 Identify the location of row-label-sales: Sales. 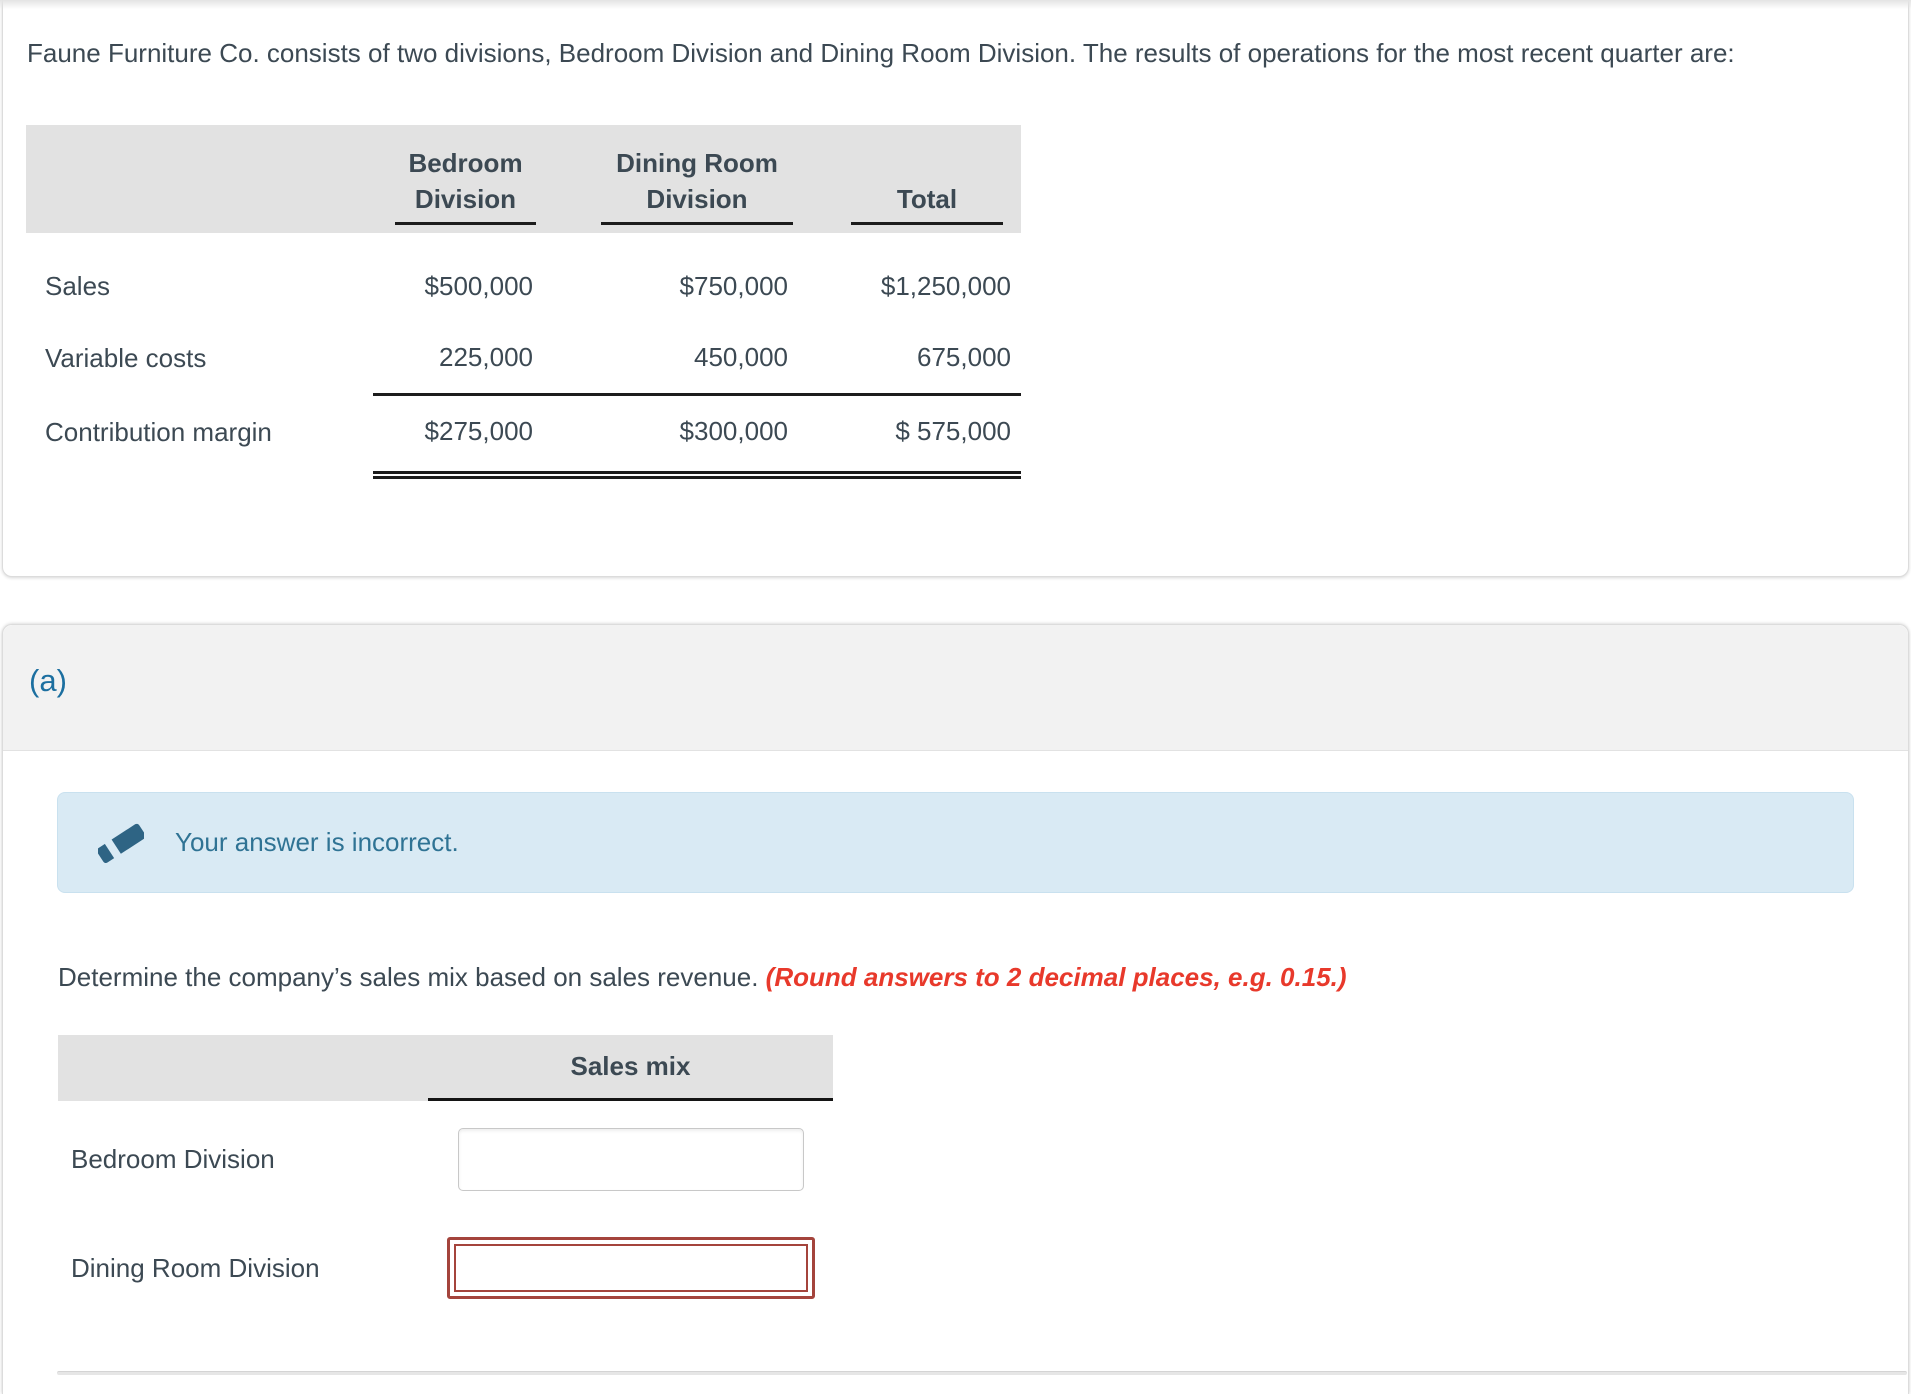
(78, 286).